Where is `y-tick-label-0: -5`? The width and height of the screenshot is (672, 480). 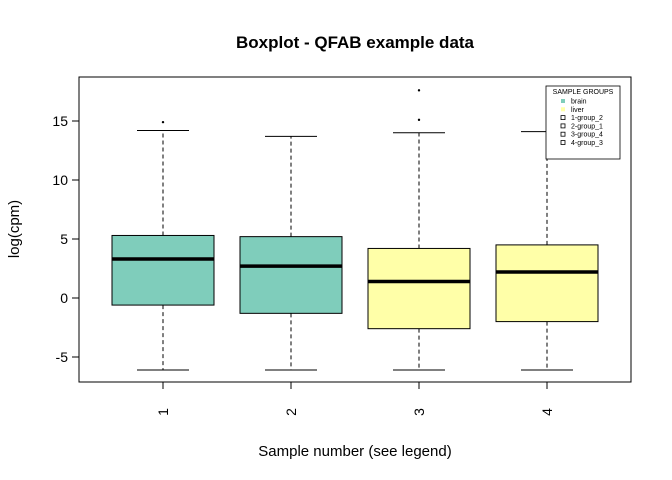
y-tick-label-0: -5 is located at coordinates (62, 357).